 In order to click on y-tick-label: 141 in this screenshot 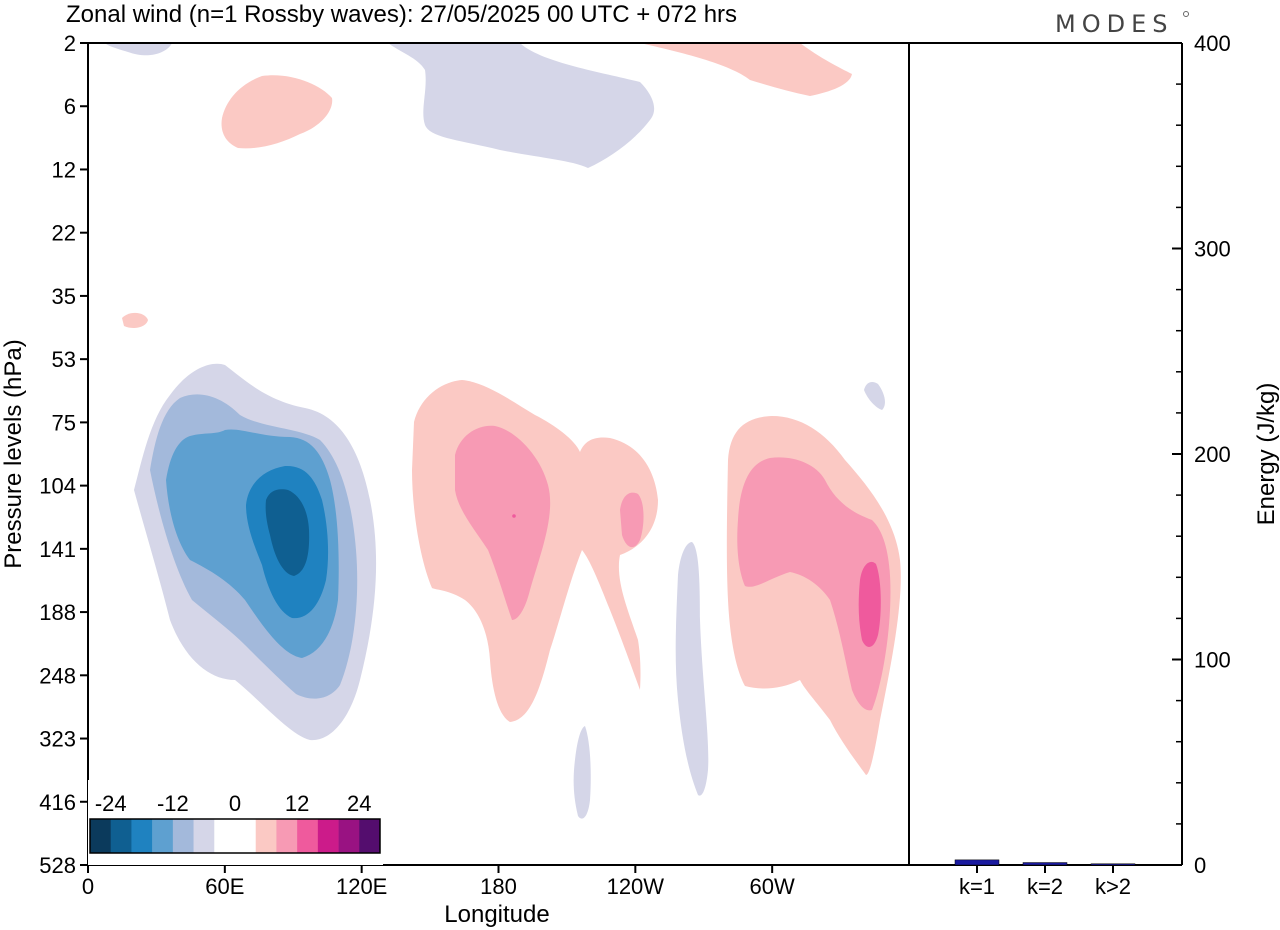, I will do `click(57, 549)`.